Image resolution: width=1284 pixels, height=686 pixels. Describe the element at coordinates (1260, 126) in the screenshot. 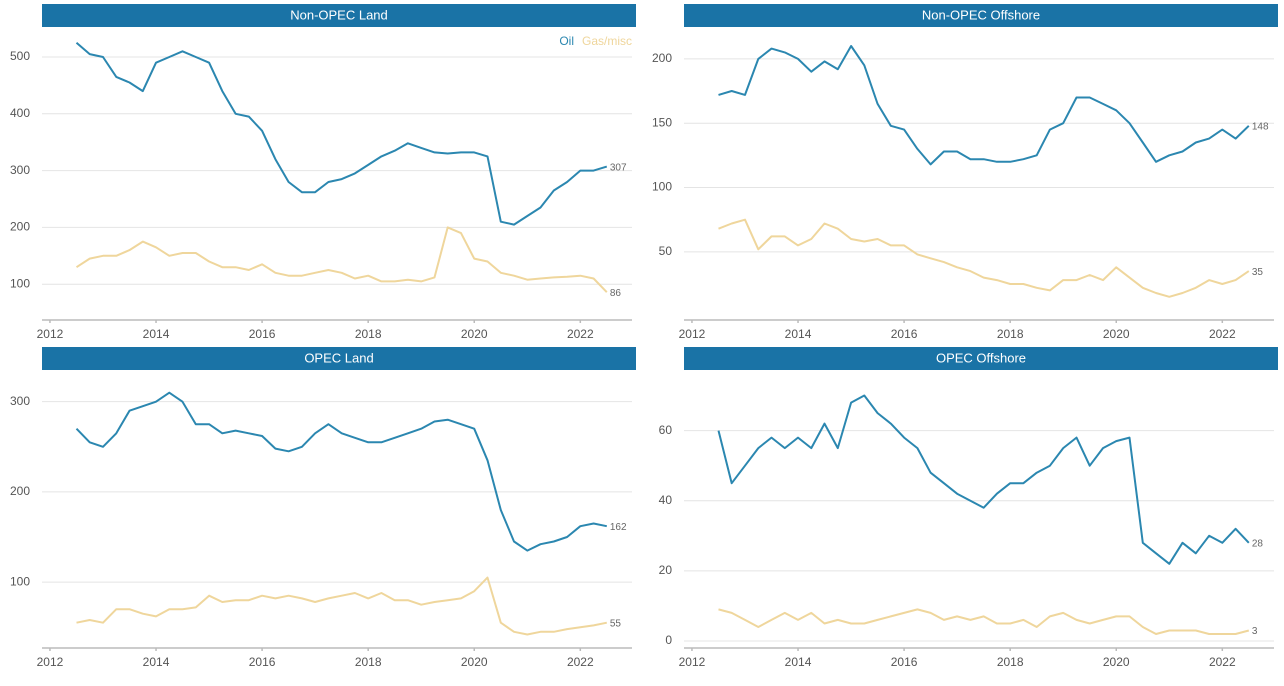

I see `end-value-label: 148` at that location.